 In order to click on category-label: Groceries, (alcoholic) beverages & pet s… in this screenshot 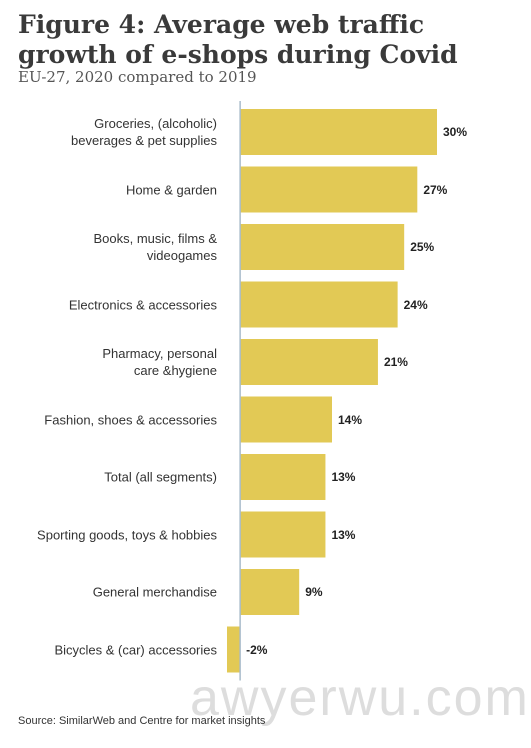, I will do `click(144, 132)`.